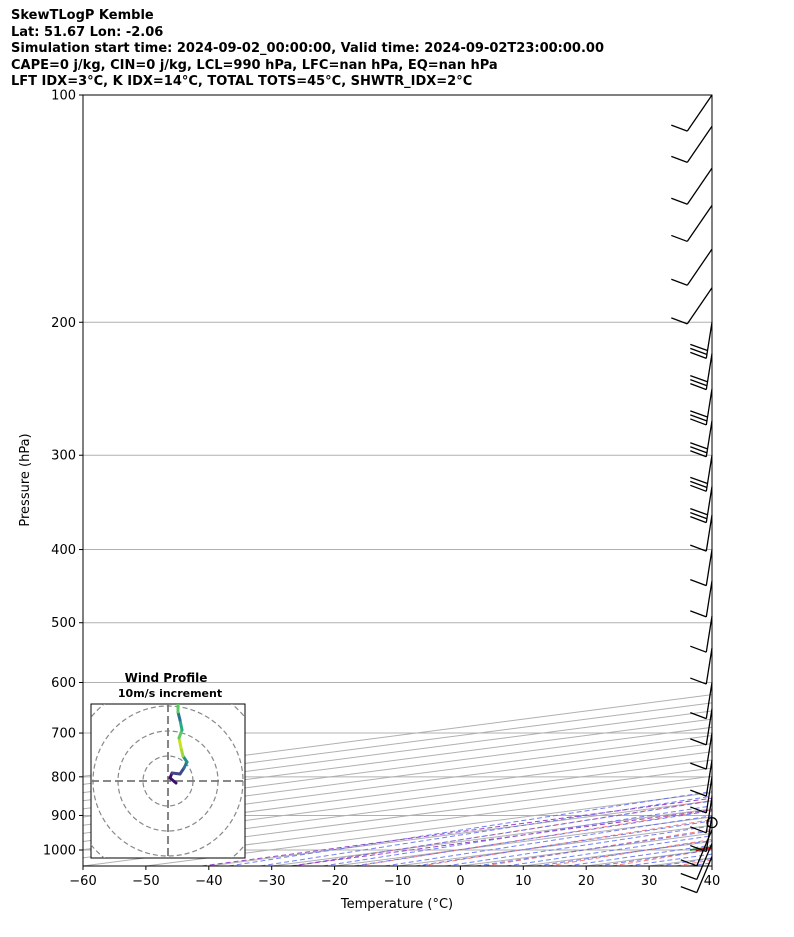 The image size is (794, 937). What do you see at coordinates (208, 881) in the screenshot?
I see `x-tick-label: −40` at bounding box center [208, 881].